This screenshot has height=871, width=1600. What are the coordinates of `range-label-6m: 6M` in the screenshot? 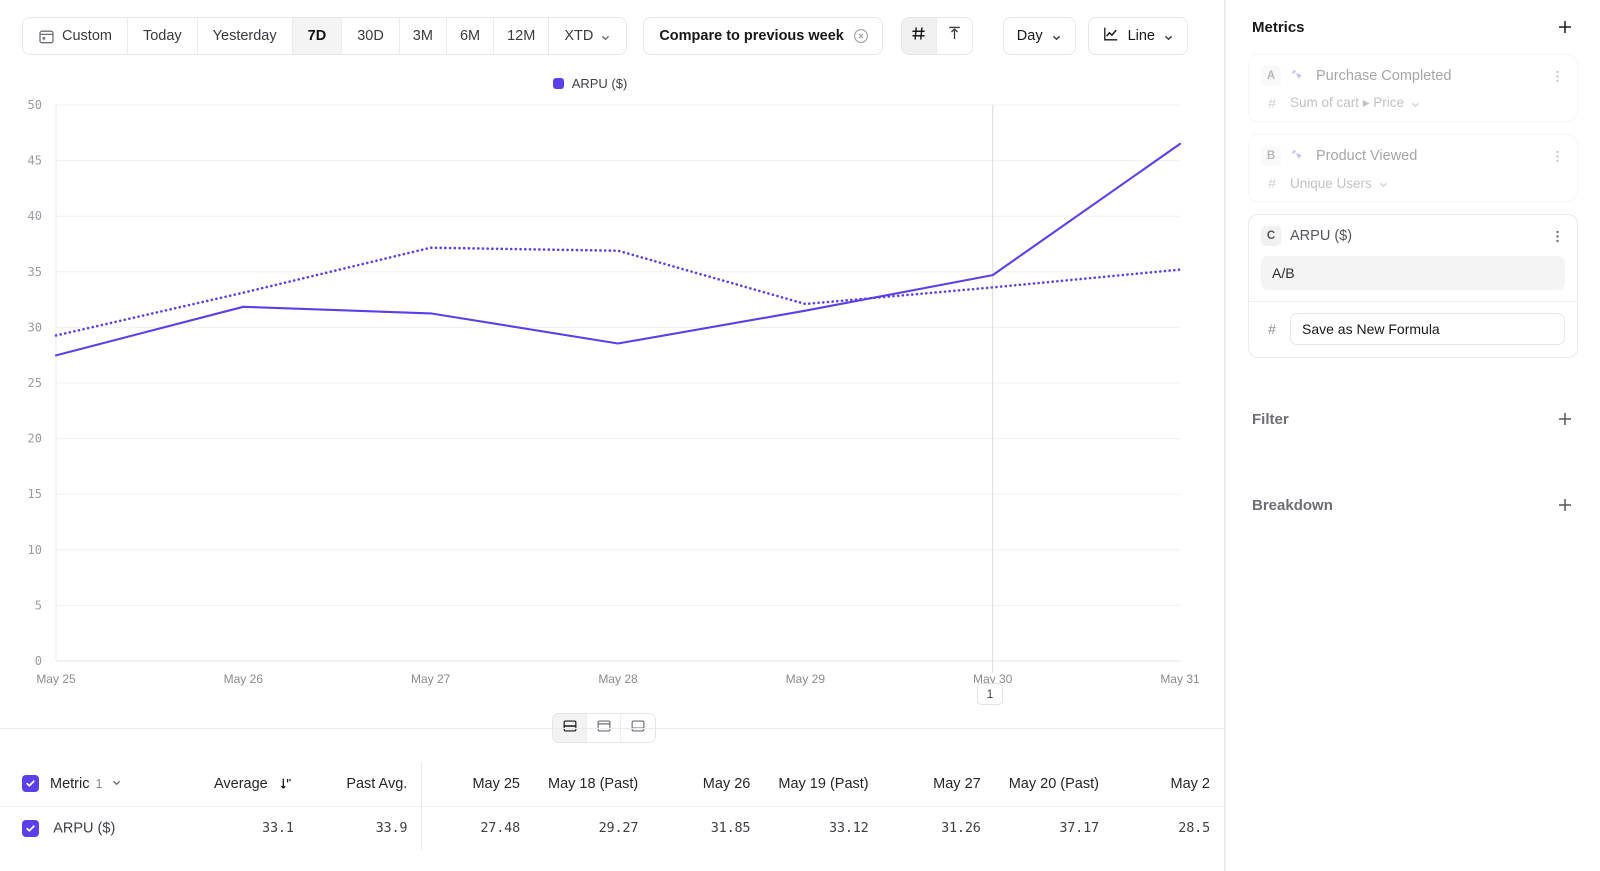 It's located at (470, 36).